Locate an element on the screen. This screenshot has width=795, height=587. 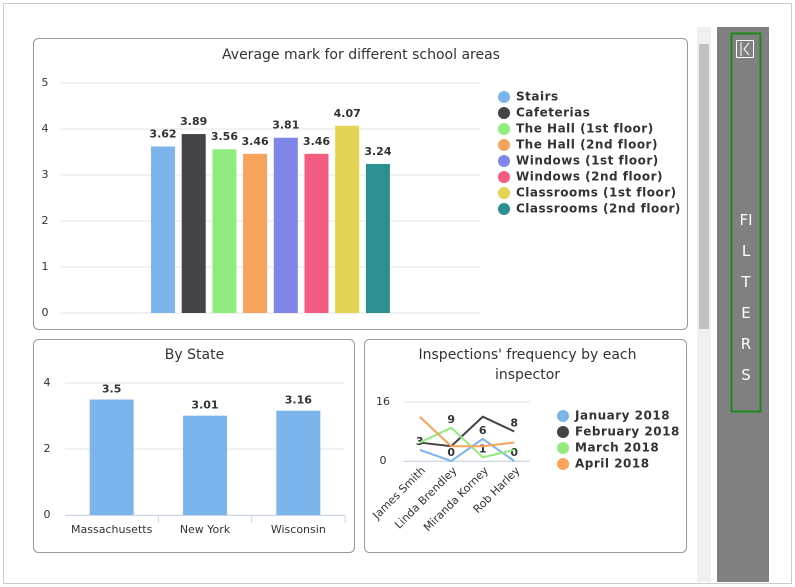
data-label: 3 is located at coordinates (420, 441).